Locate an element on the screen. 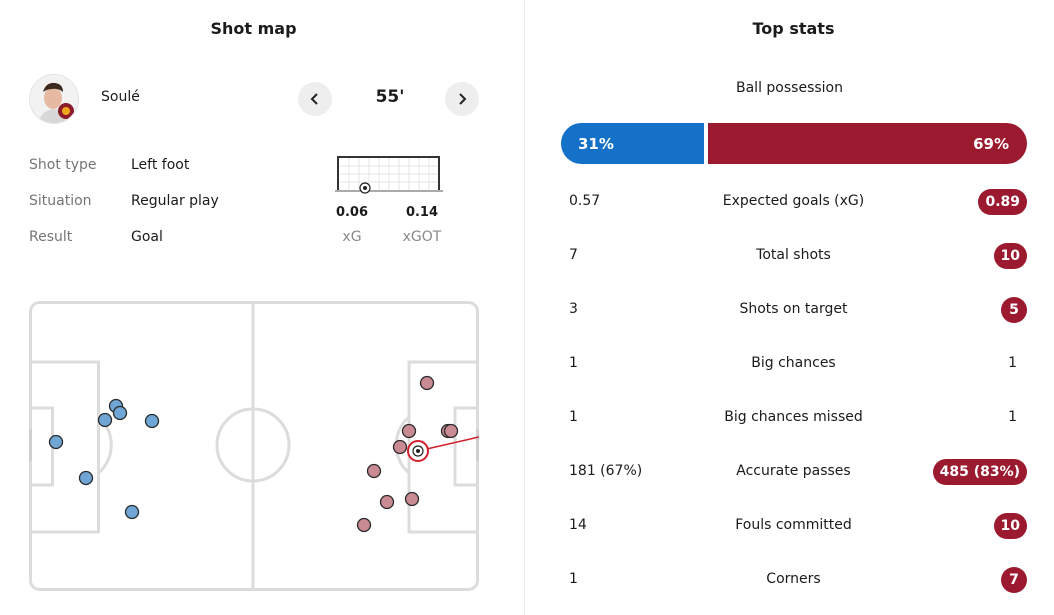  stat-row-total-shots: 7 Total shots 10 is located at coordinates (789, 256).